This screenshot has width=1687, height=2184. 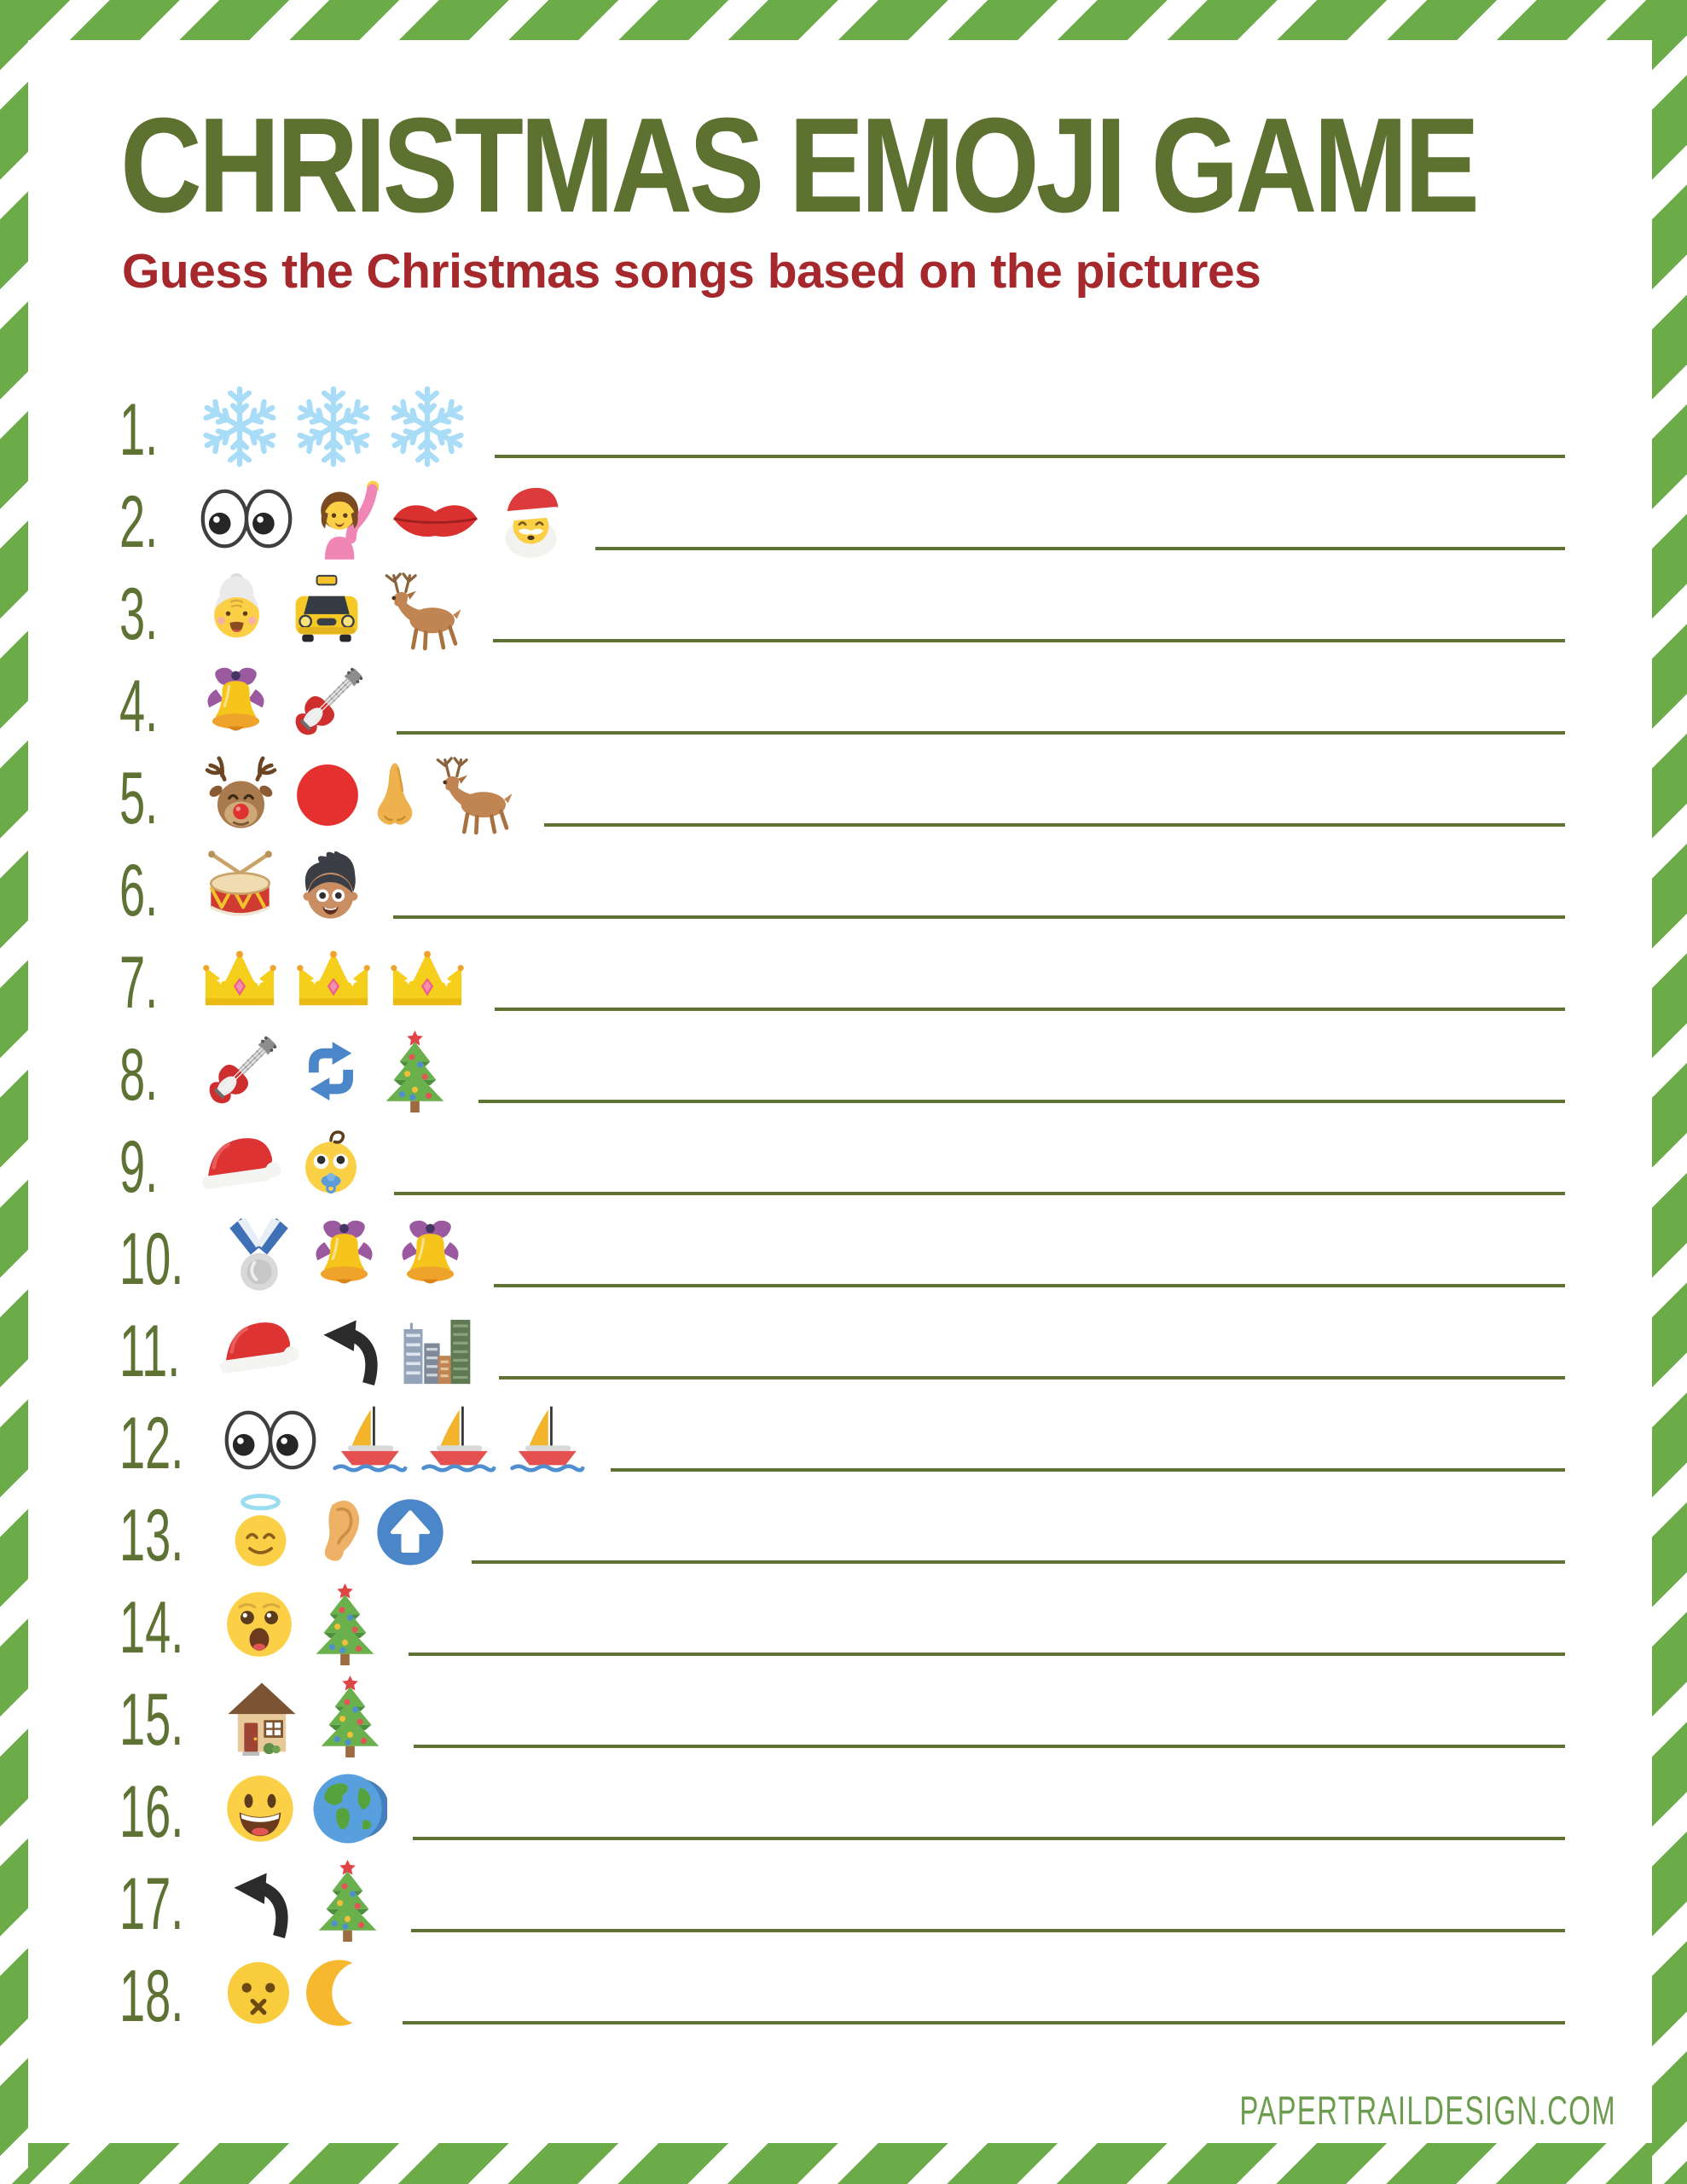 What do you see at coordinates (342, 519) in the screenshot?
I see `woman-raising-hand-icon` at bounding box center [342, 519].